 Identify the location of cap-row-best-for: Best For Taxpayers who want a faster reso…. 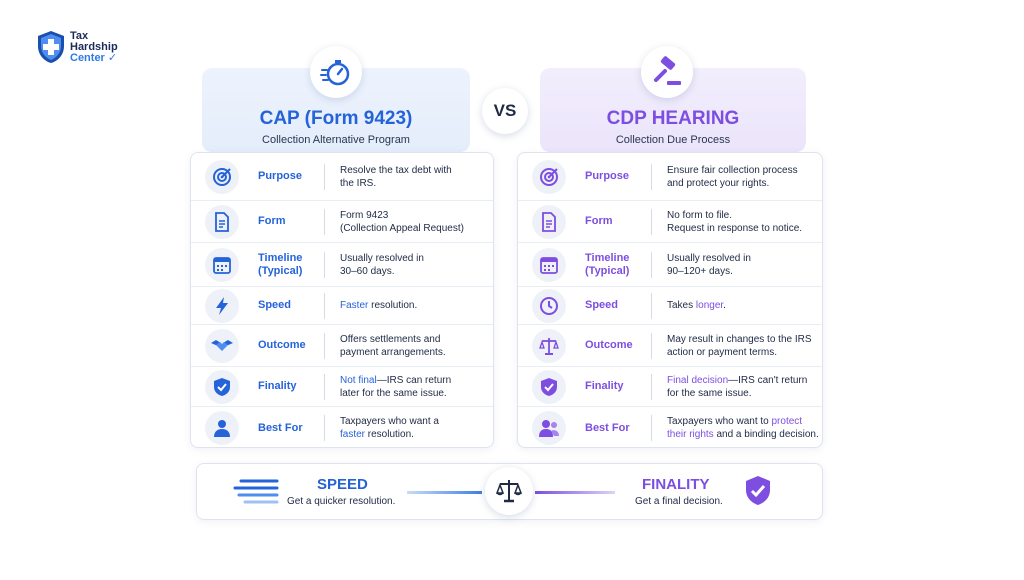
(342, 428).